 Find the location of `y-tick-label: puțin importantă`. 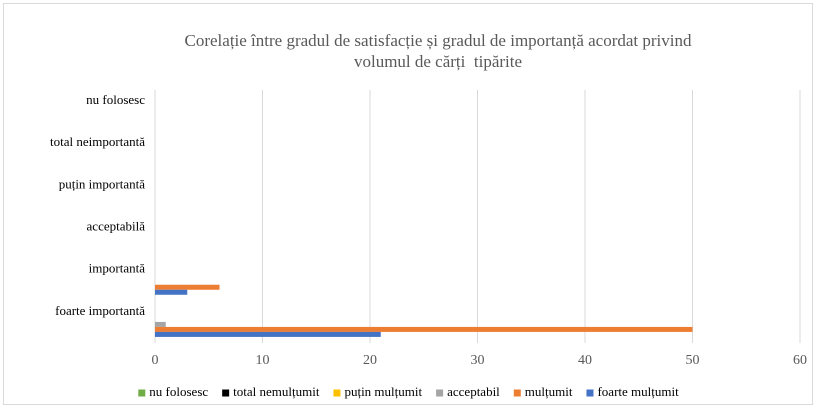

y-tick-label: puțin importantă is located at coordinates (102, 183).